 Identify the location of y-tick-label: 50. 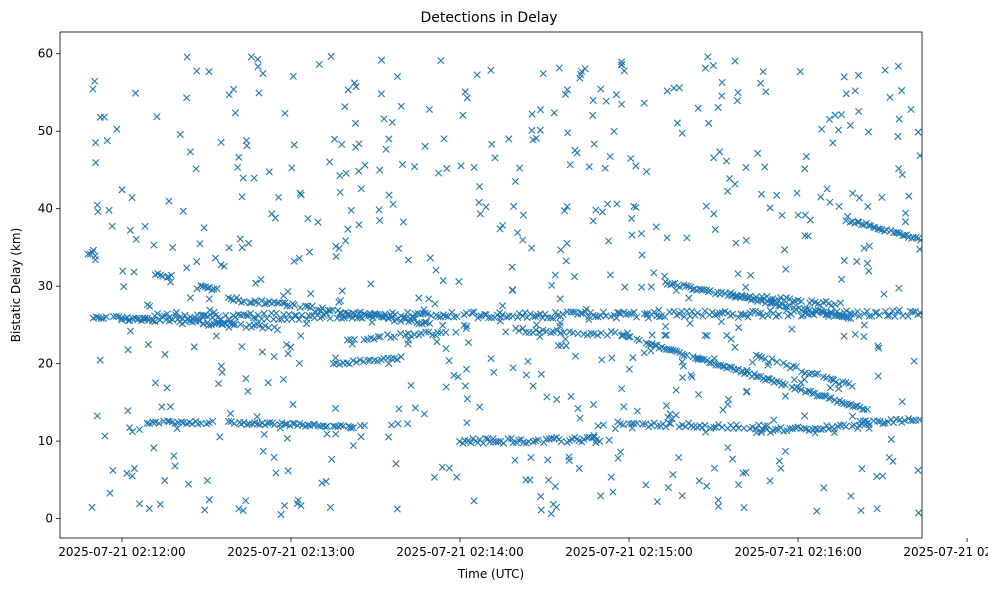
(45, 131).